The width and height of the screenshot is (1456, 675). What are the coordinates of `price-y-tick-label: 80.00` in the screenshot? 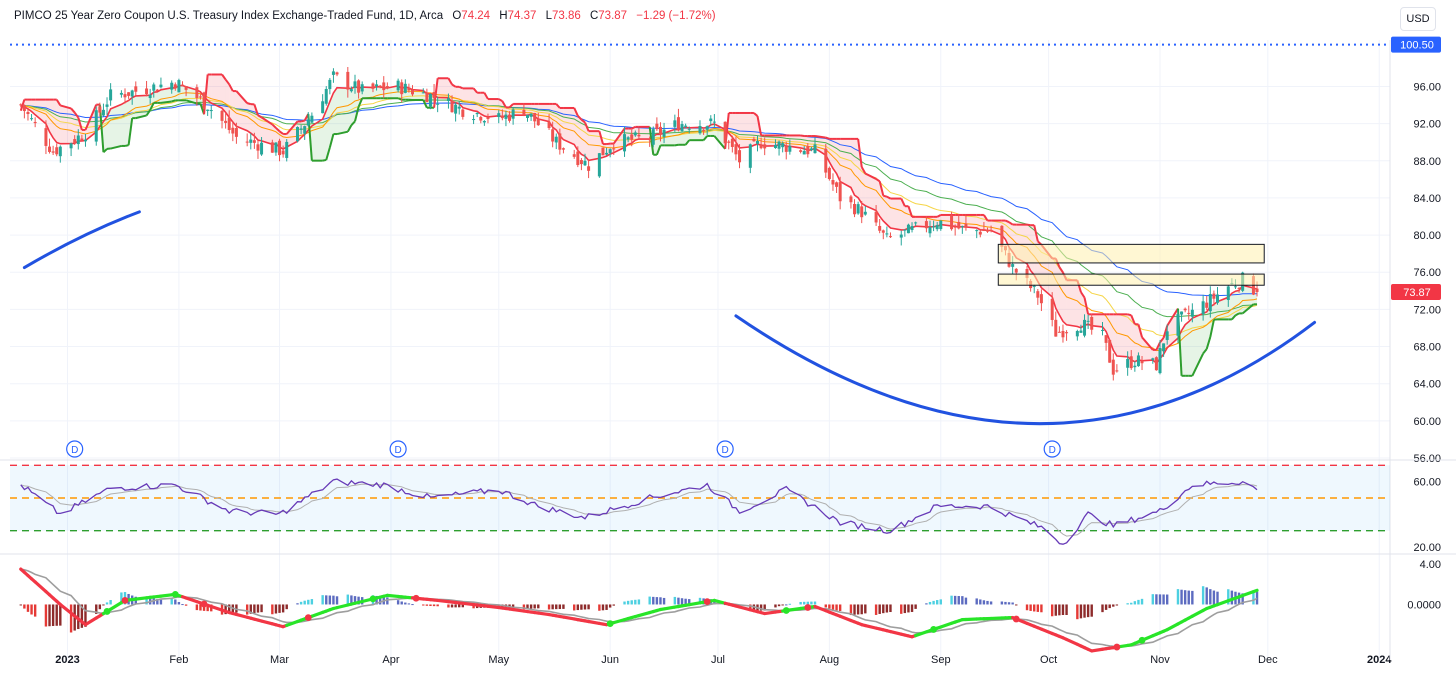 It's located at (1427, 236).